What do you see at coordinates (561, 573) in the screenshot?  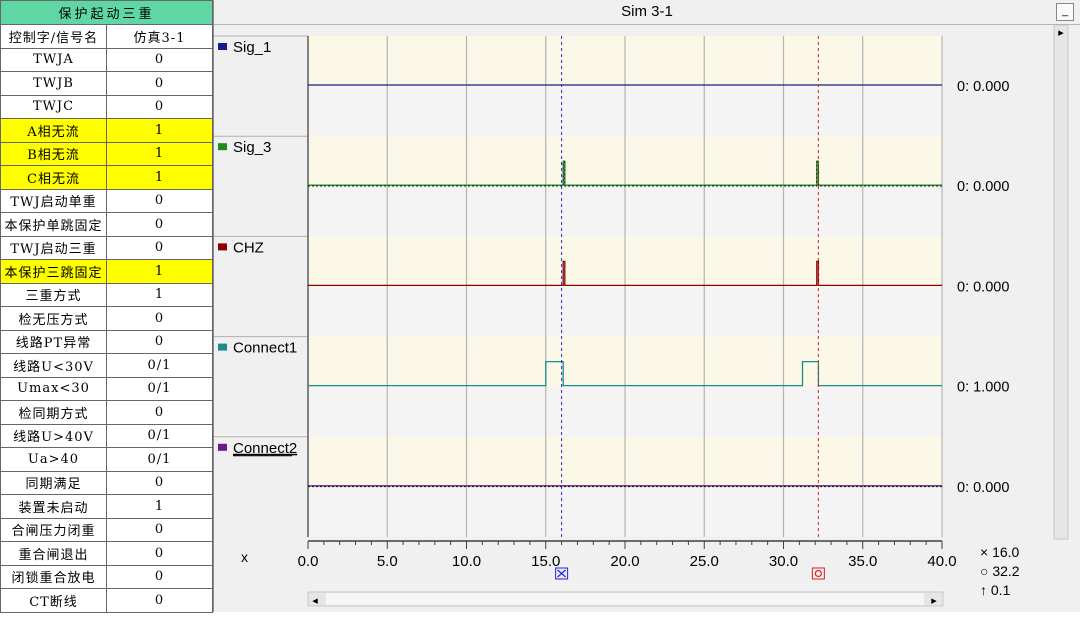 I see `cursor-1-x-icon` at bounding box center [561, 573].